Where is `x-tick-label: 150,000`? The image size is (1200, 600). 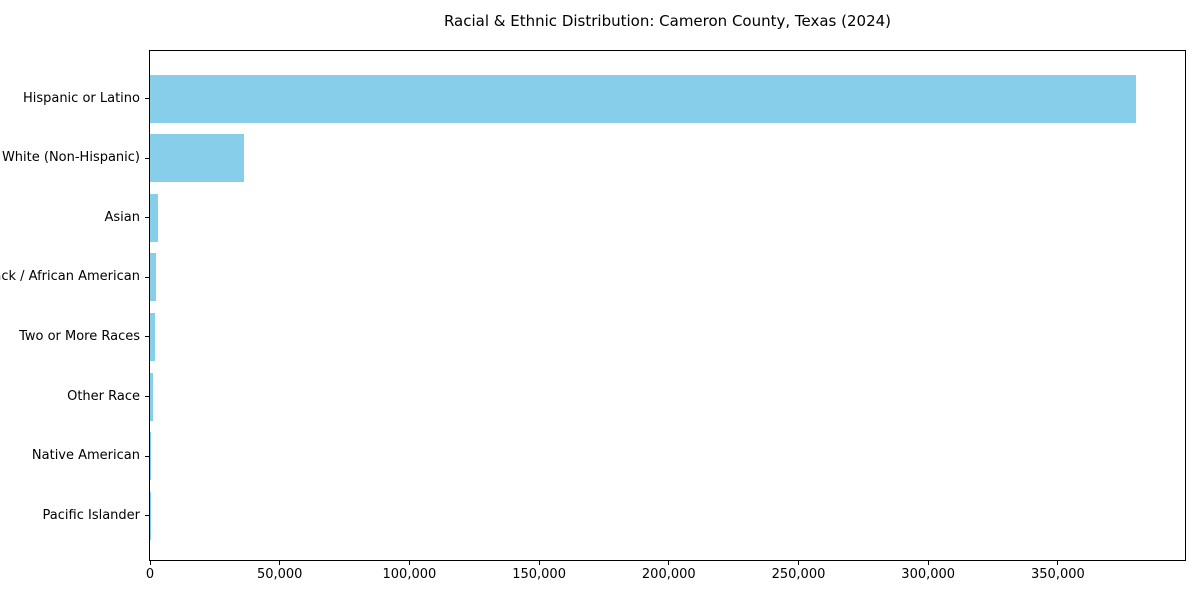
x-tick-label: 150,000 is located at coordinates (539, 574).